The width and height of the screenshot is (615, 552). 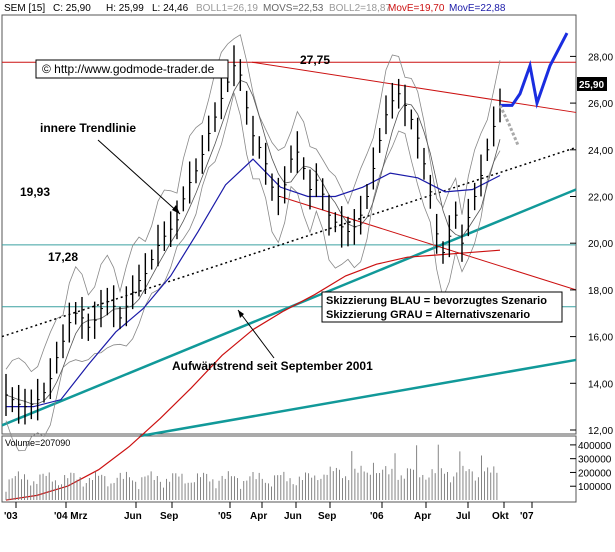 I want to click on resistance-line-upper, so click(x=414, y=87).